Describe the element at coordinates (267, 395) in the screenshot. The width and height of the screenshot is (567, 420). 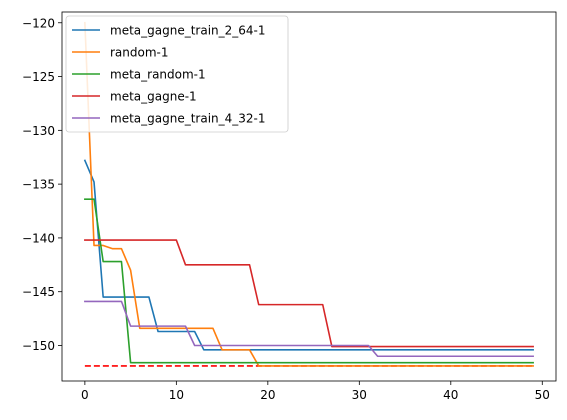
I see `x-tick-label-2: 20` at that location.